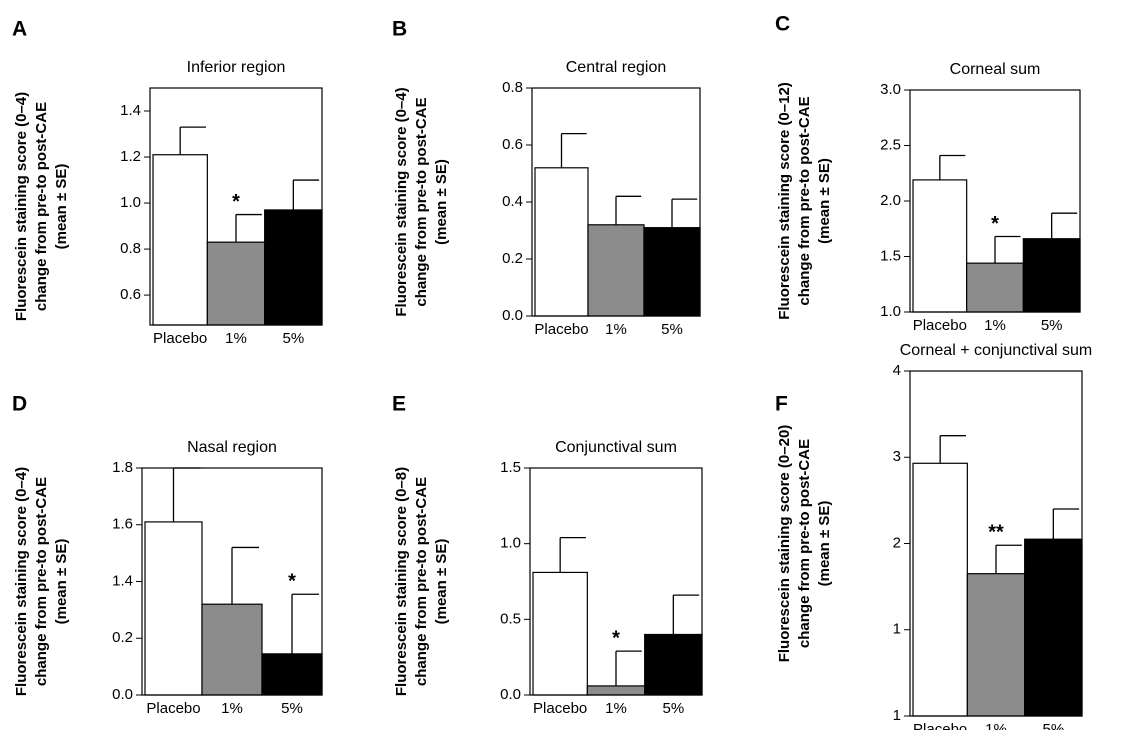 Image resolution: width=1126 pixels, height=730 pixels. What do you see at coordinates (512, 201) in the screenshot?
I see `y-tick-label: 0.4` at bounding box center [512, 201].